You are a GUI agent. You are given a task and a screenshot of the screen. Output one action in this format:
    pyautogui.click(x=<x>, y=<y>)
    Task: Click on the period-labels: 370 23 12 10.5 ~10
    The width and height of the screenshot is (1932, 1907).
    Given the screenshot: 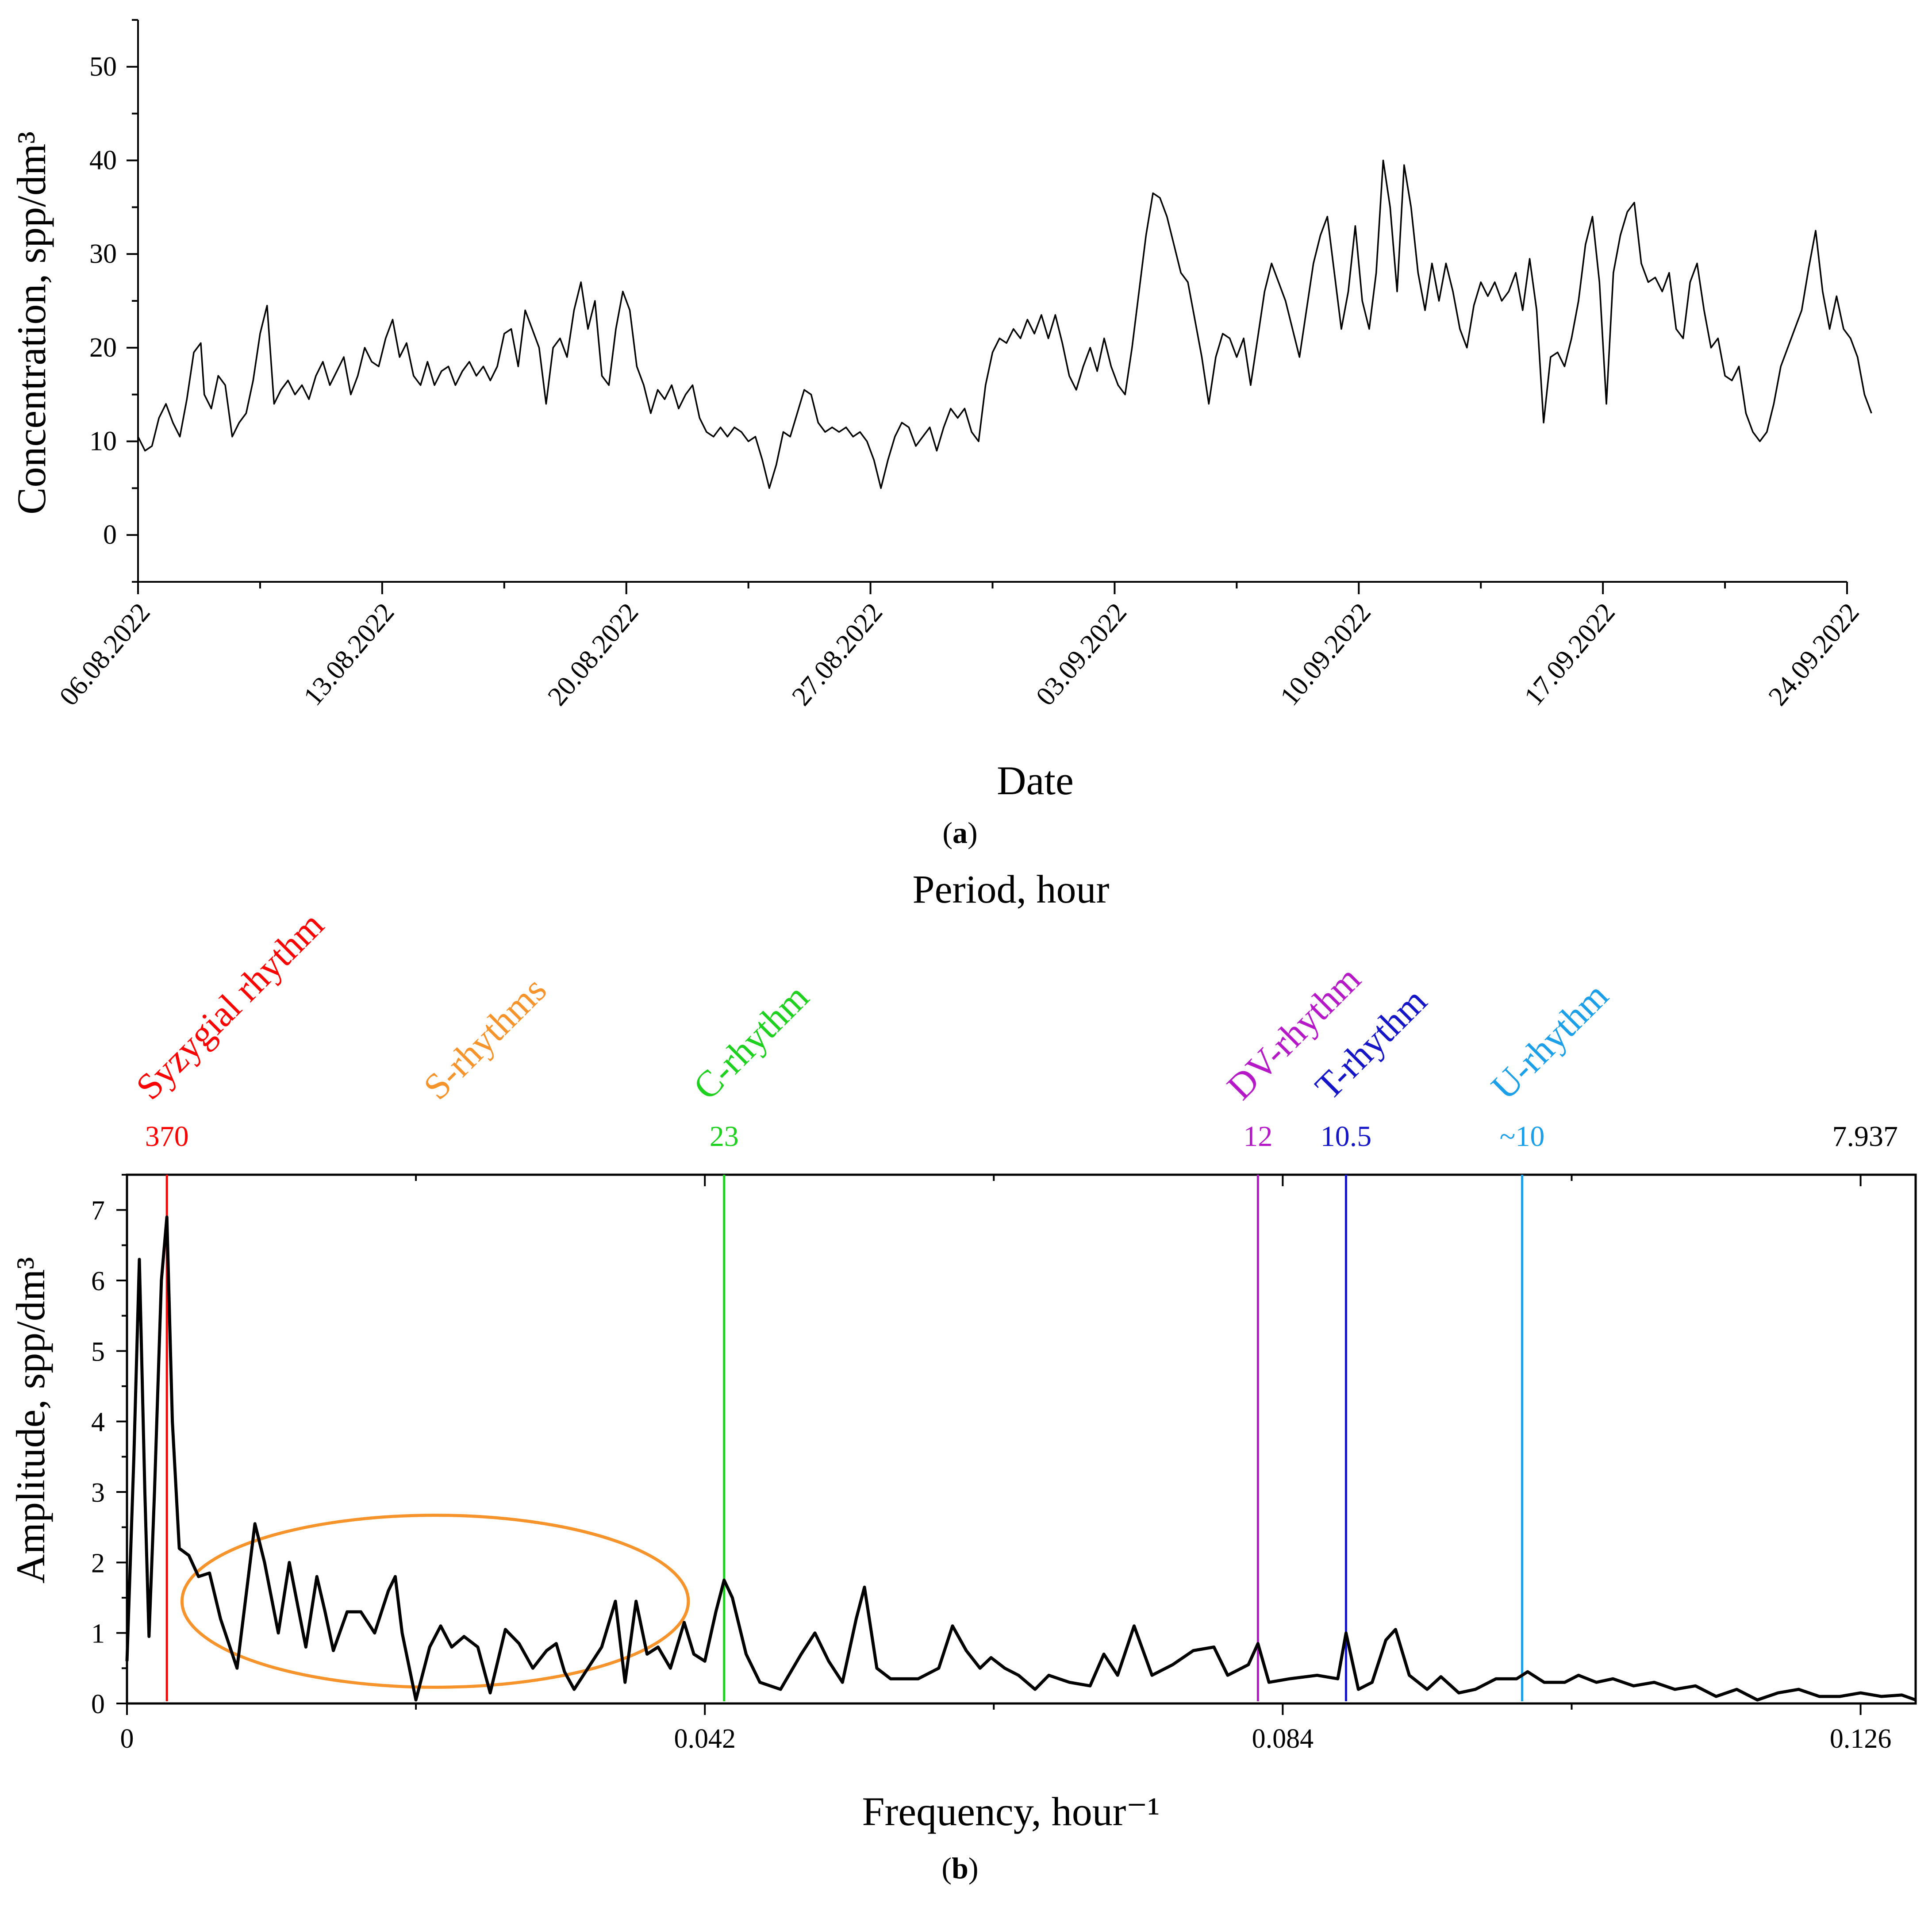 What is the action you would take?
    pyautogui.click(x=845, y=1136)
    